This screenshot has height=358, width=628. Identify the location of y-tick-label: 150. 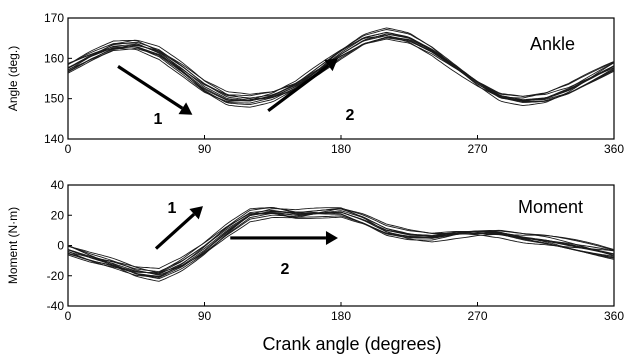
(54, 99).